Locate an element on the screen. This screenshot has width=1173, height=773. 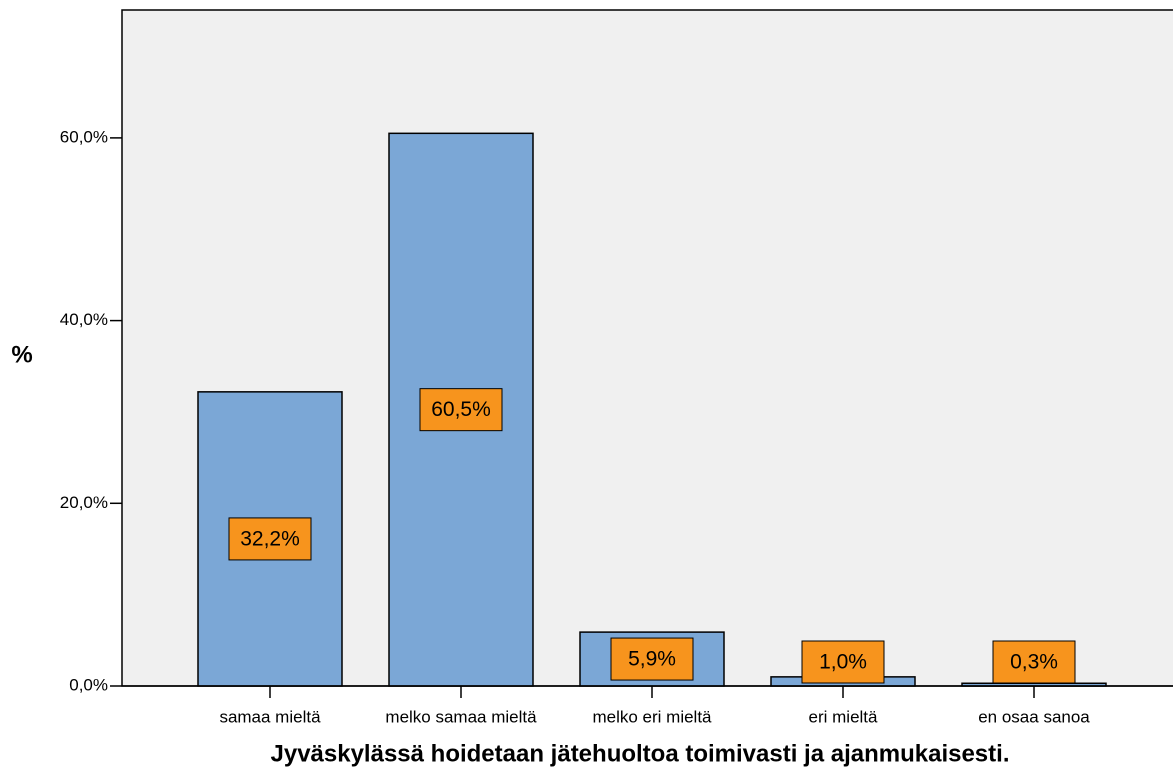
x-tick-label: en osaa sanoa is located at coordinates (1034, 716).